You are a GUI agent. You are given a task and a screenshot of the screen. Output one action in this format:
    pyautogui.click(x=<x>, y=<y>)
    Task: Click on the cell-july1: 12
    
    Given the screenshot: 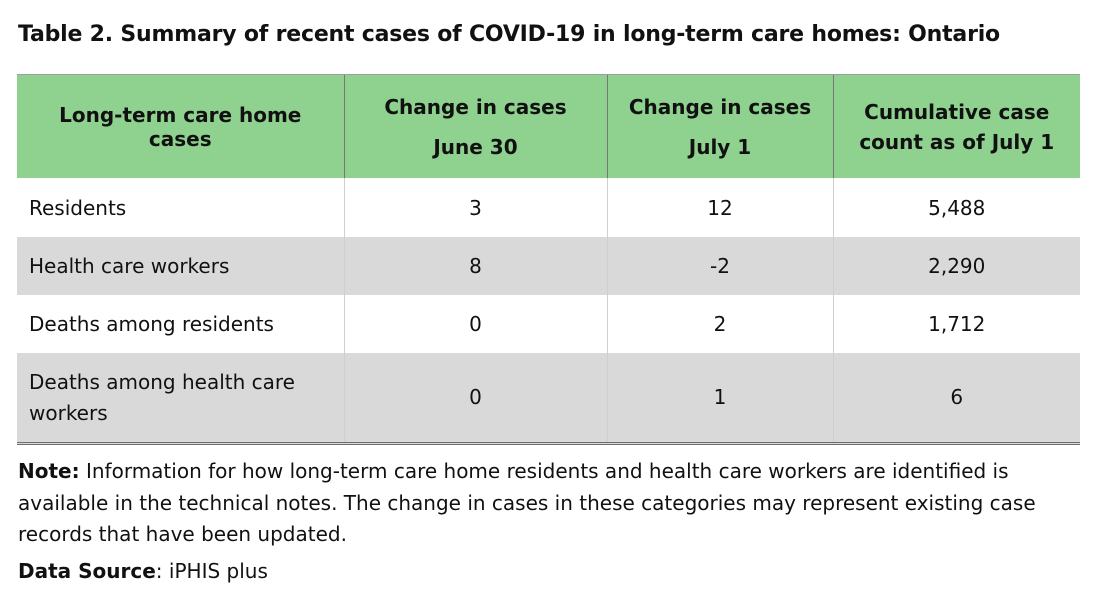 What is the action you would take?
    pyautogui.click(x=719, y=207)
    